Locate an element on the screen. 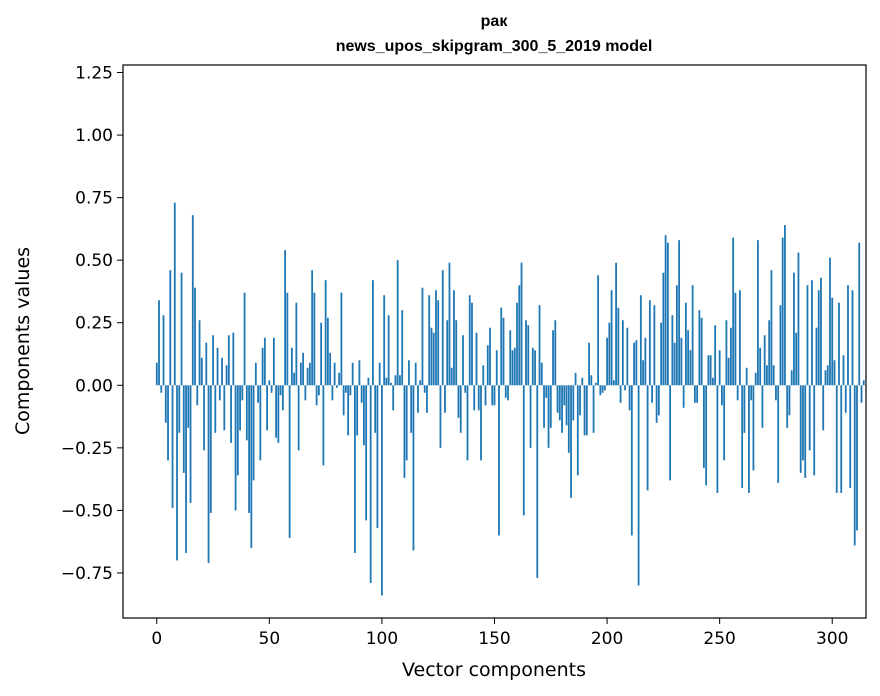 The image size is (880, 696). y-tick-label: 0.25 is located at coordinates (94, 324).